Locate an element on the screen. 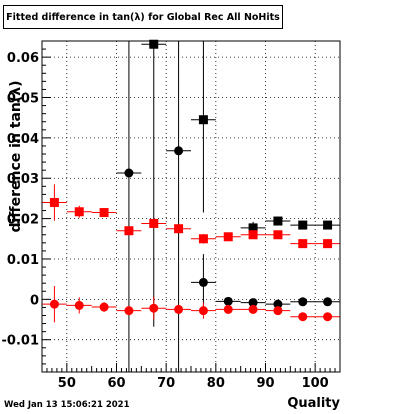  y-tick-label: -0.01 is located at coordinates (20, 341).